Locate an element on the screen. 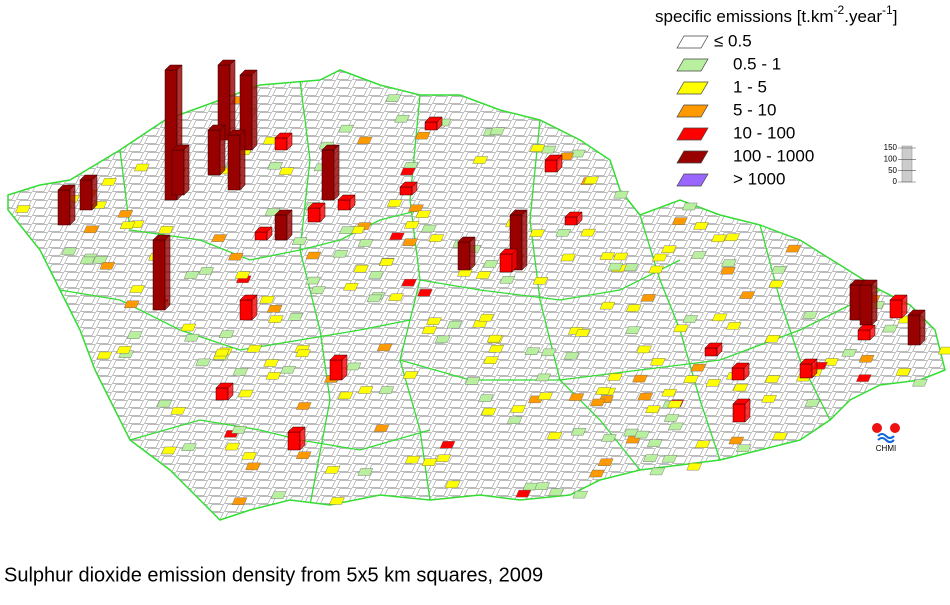 This screenshot has height=605, width=950. legend-label: 100 - 1000 is located at coordinates (773, 155).